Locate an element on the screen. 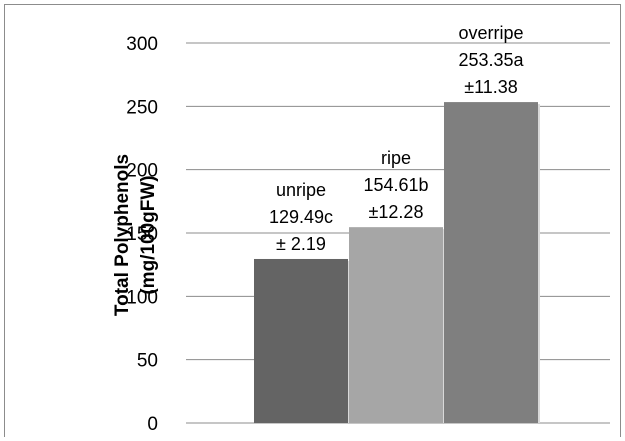  y-tick-label: 300 is located at coordinates (142, 44).